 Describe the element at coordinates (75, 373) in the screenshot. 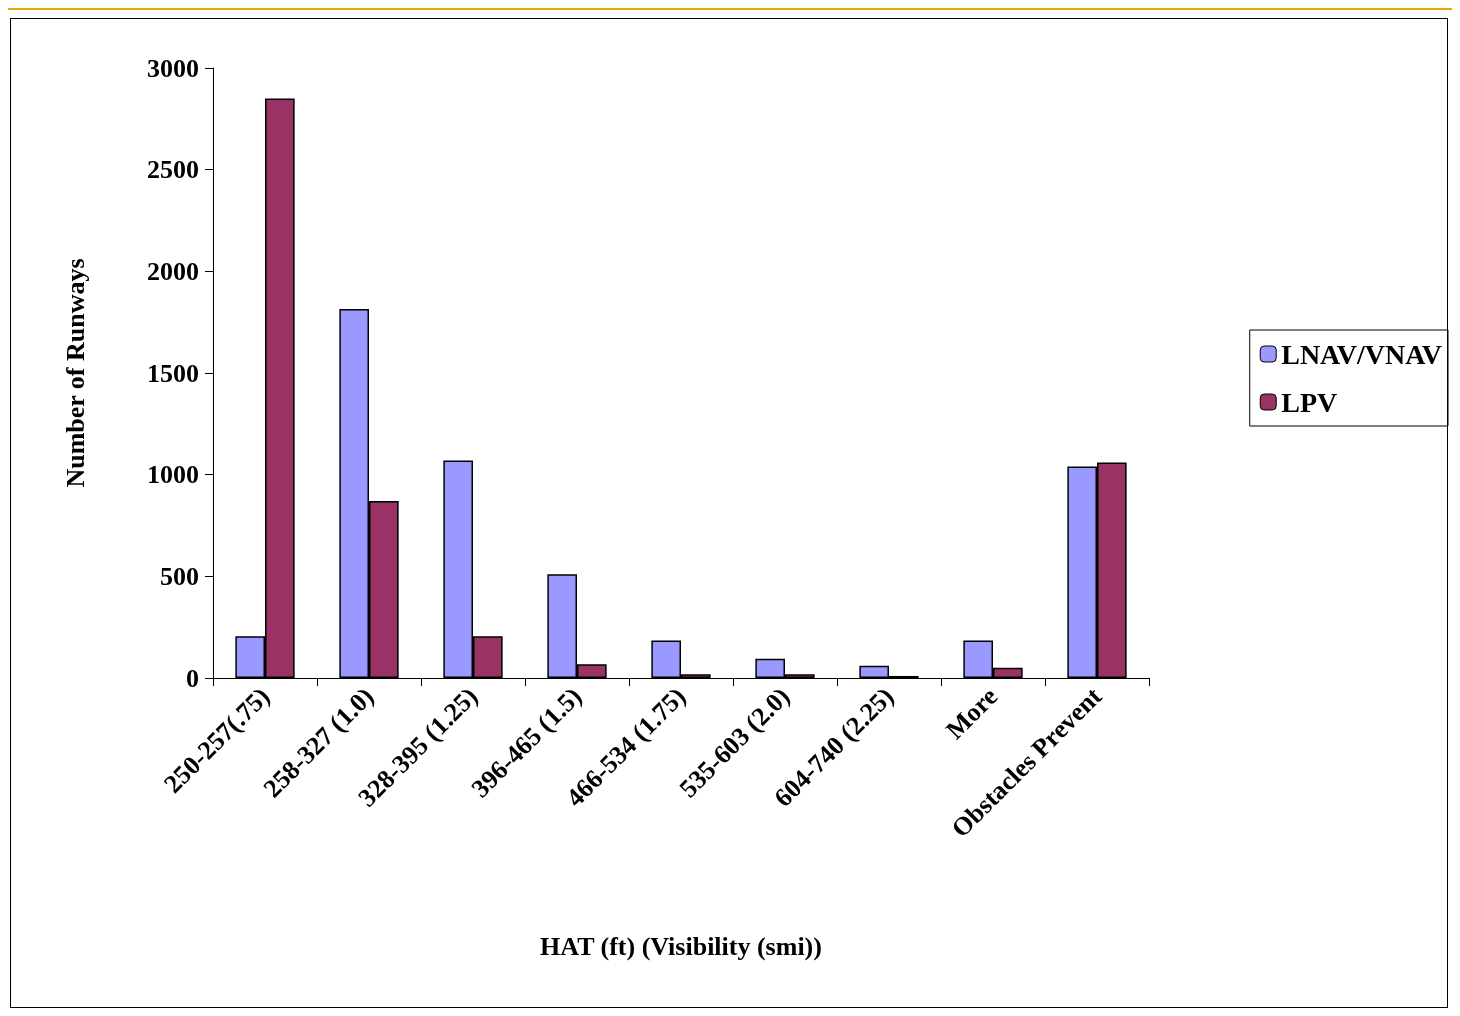

I see `y-axis-title: Number of Runways` at that location.